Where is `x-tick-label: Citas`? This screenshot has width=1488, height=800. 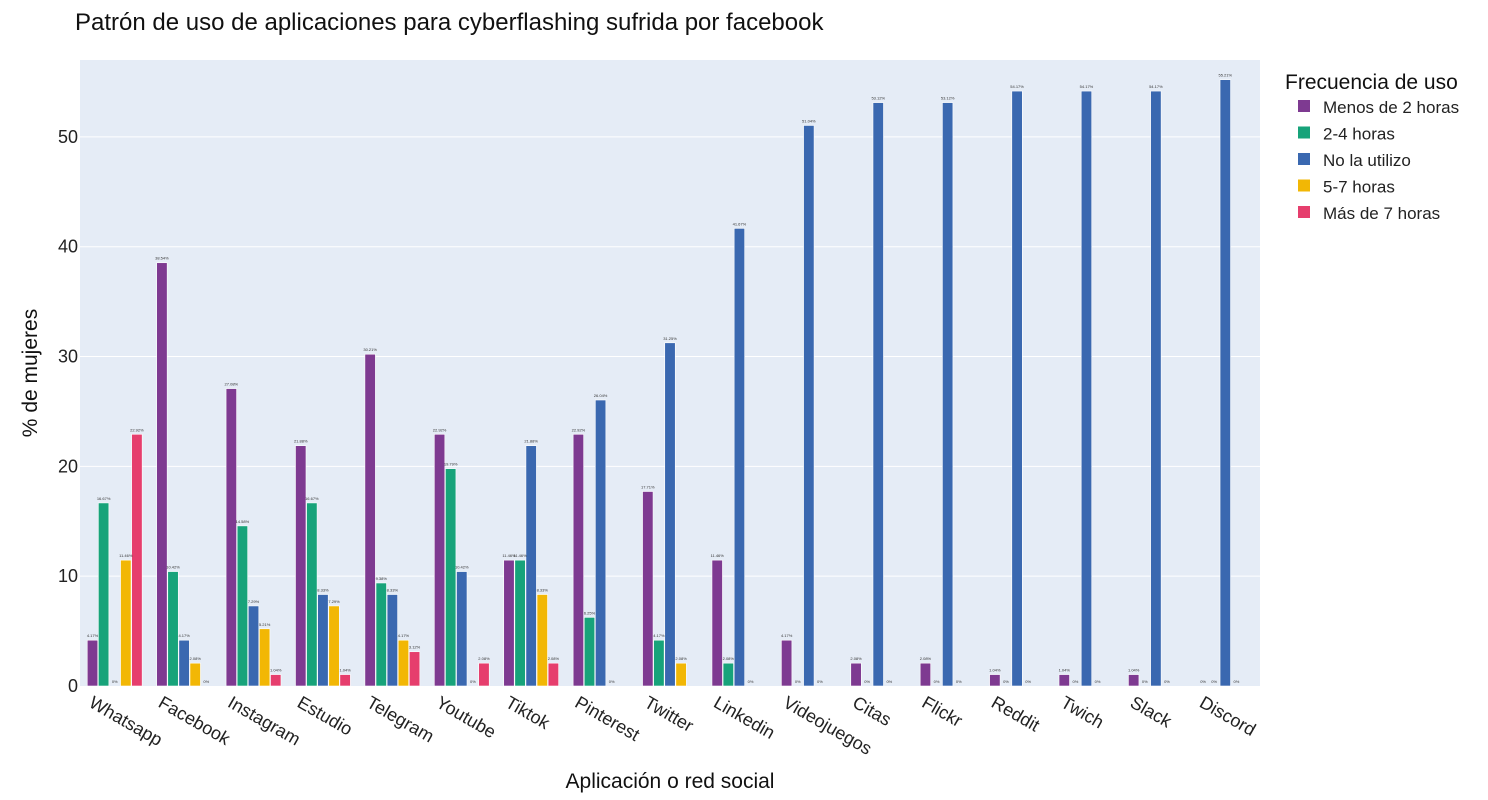 x-tick-label: Citas is located at coordinates (872, 711).